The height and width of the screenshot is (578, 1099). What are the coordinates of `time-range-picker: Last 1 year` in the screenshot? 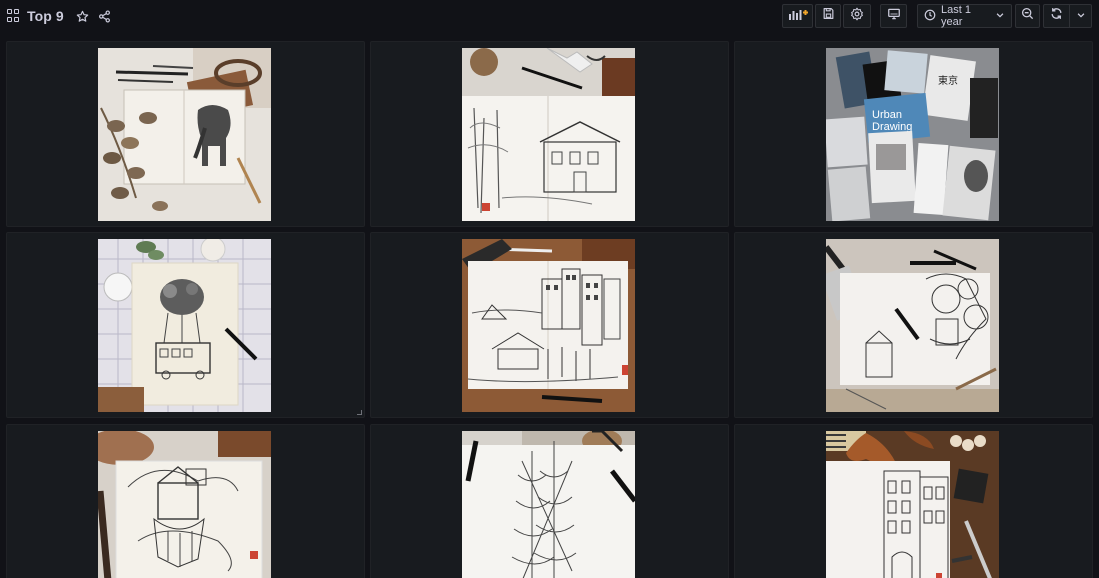 It's located at (964, 16).